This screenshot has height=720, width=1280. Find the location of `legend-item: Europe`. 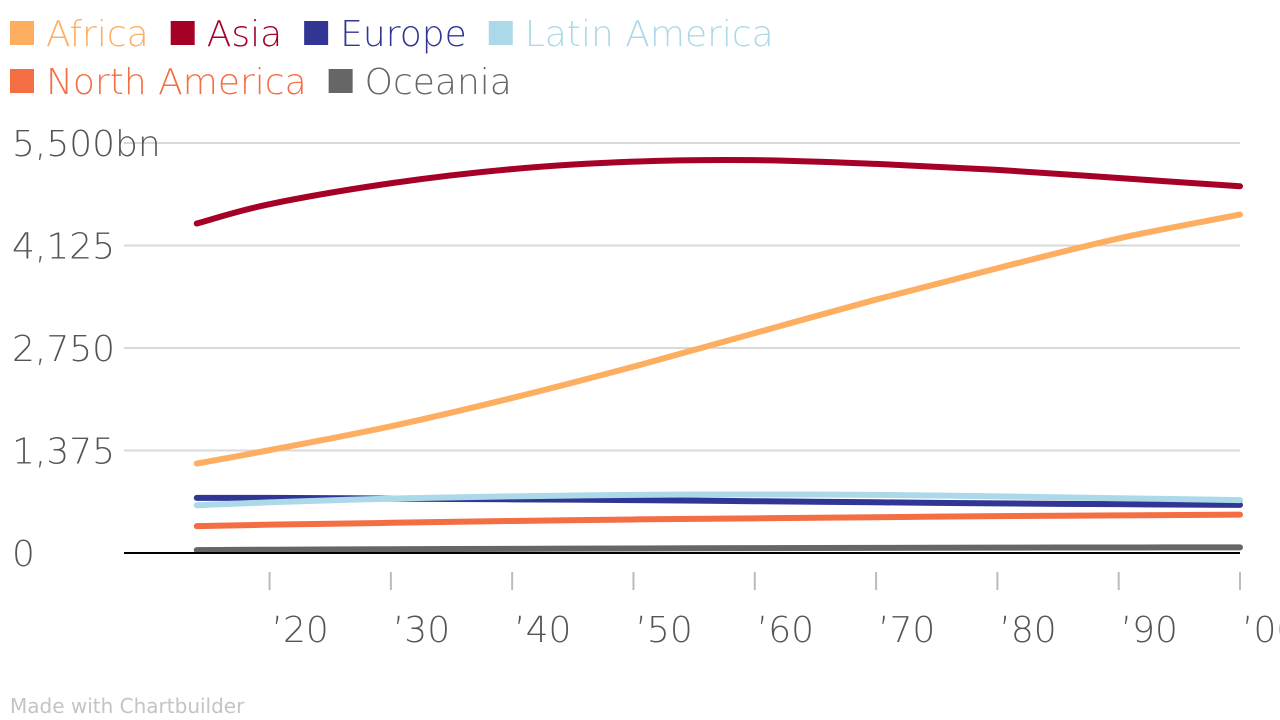

legend-item: Europe is located at coordinates (385, 34).